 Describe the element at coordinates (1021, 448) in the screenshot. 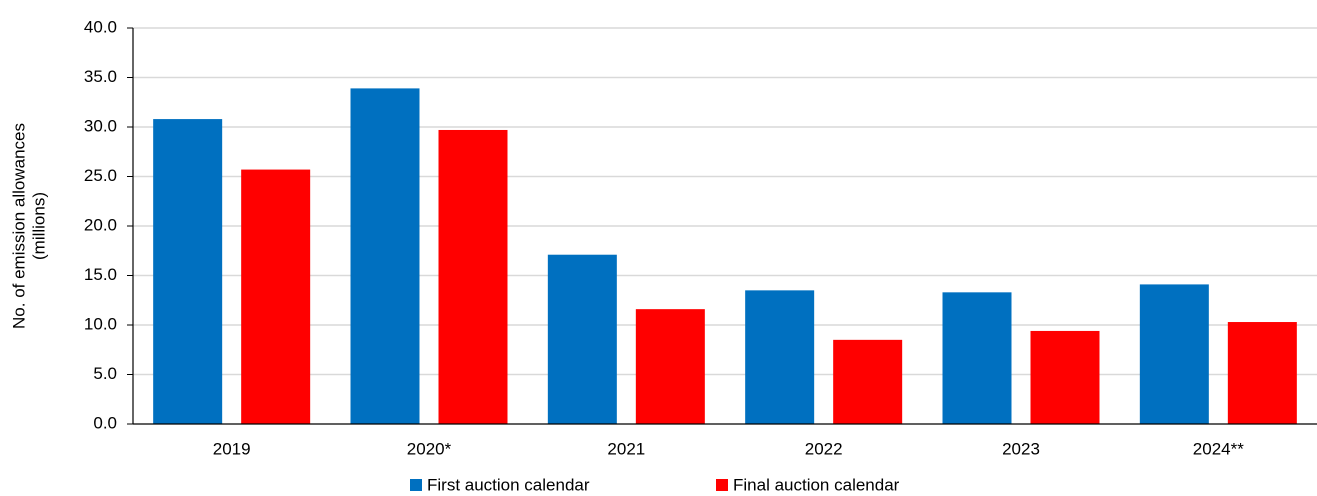

I see `x-tick-label: 2023` at that location.